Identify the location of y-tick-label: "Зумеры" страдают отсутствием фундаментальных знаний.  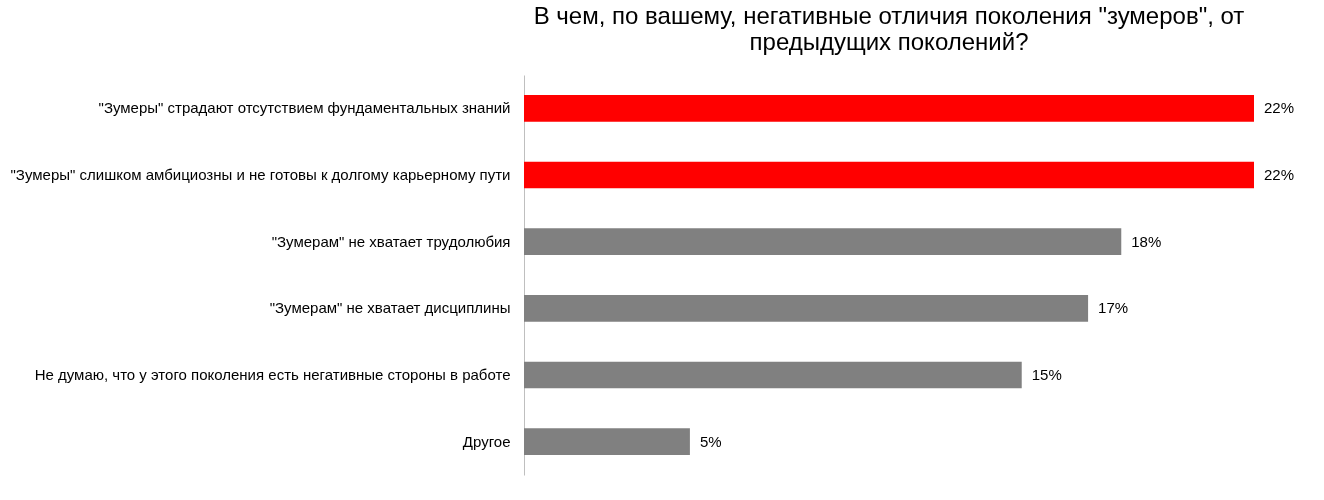
(304, 108).